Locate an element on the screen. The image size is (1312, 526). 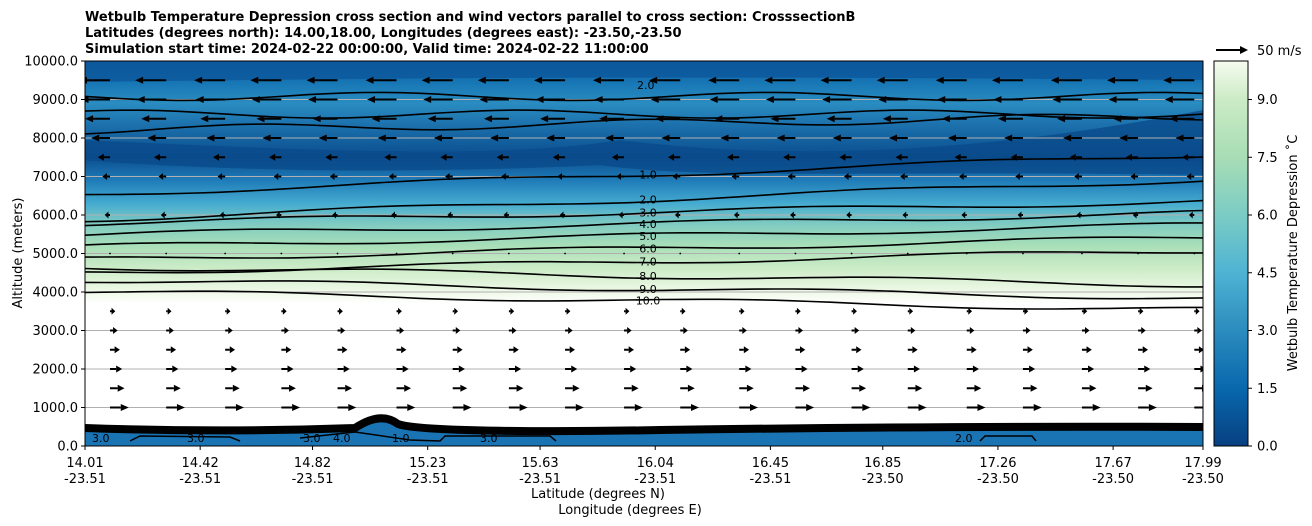
colorbar is located at coordinates (1231, 253).